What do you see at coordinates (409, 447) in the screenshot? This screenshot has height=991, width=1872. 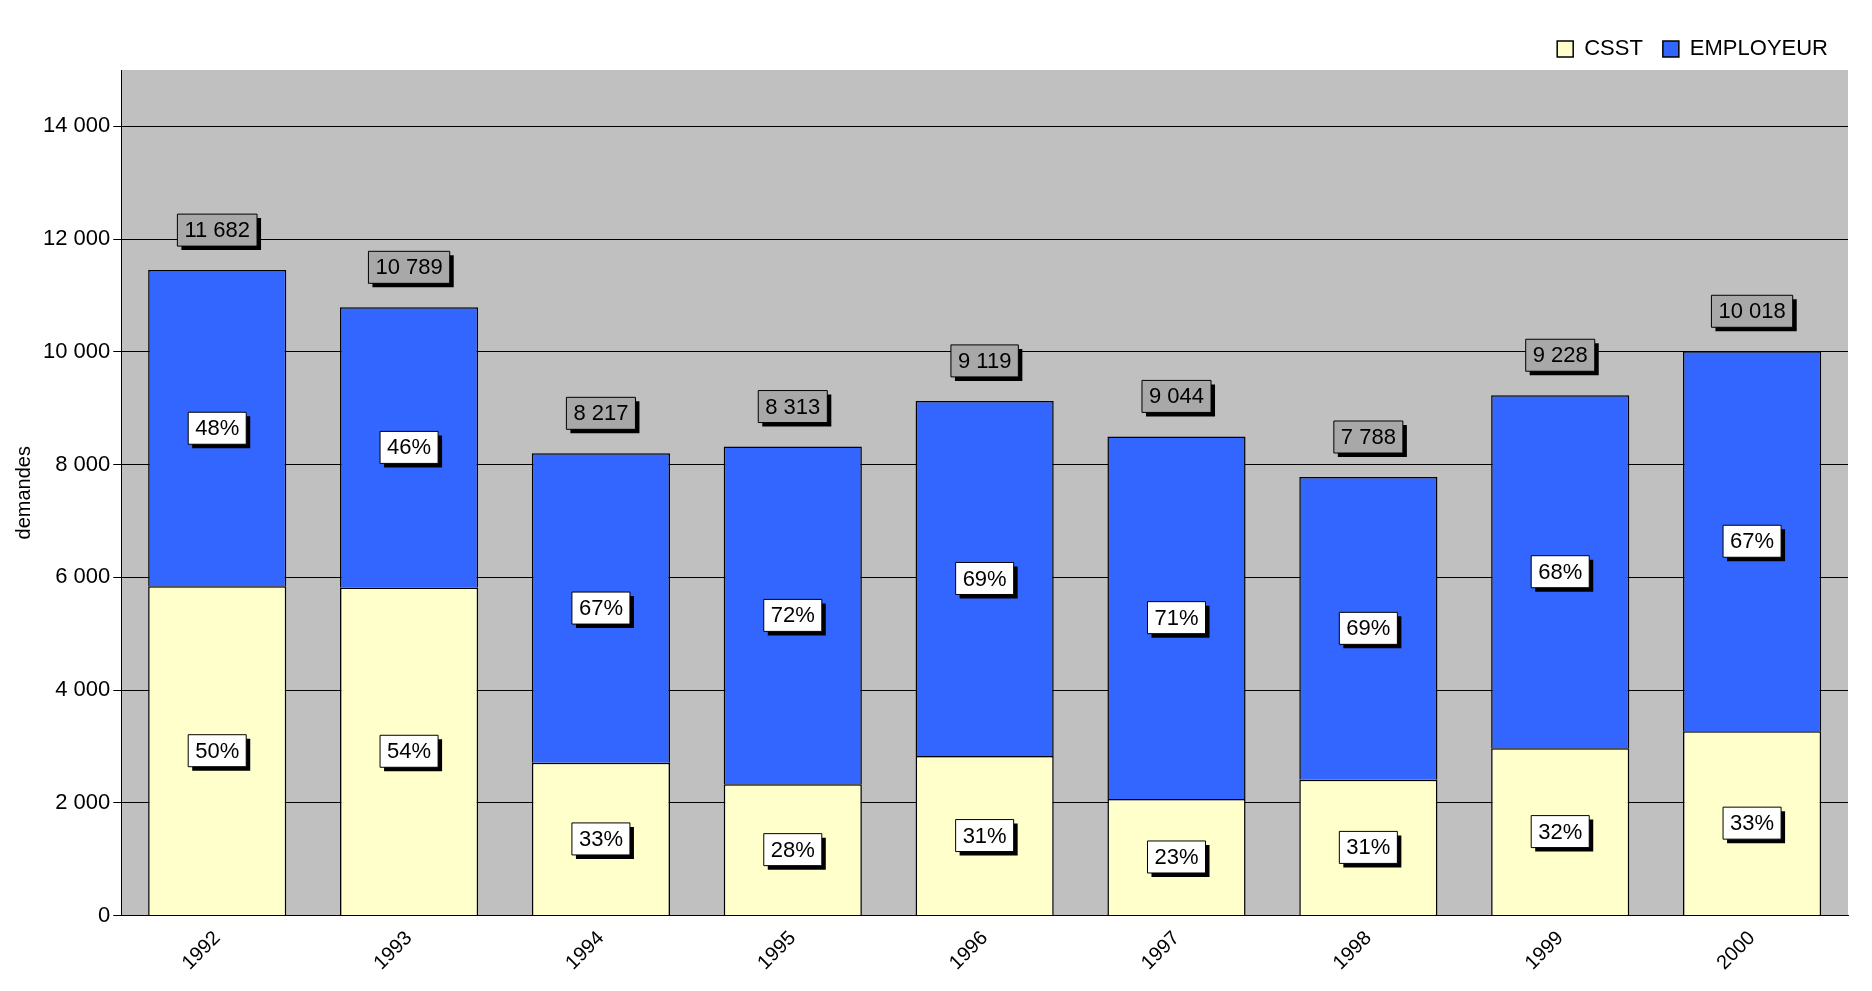 I see `annotation: 46%` at bounding box center [409, 447].